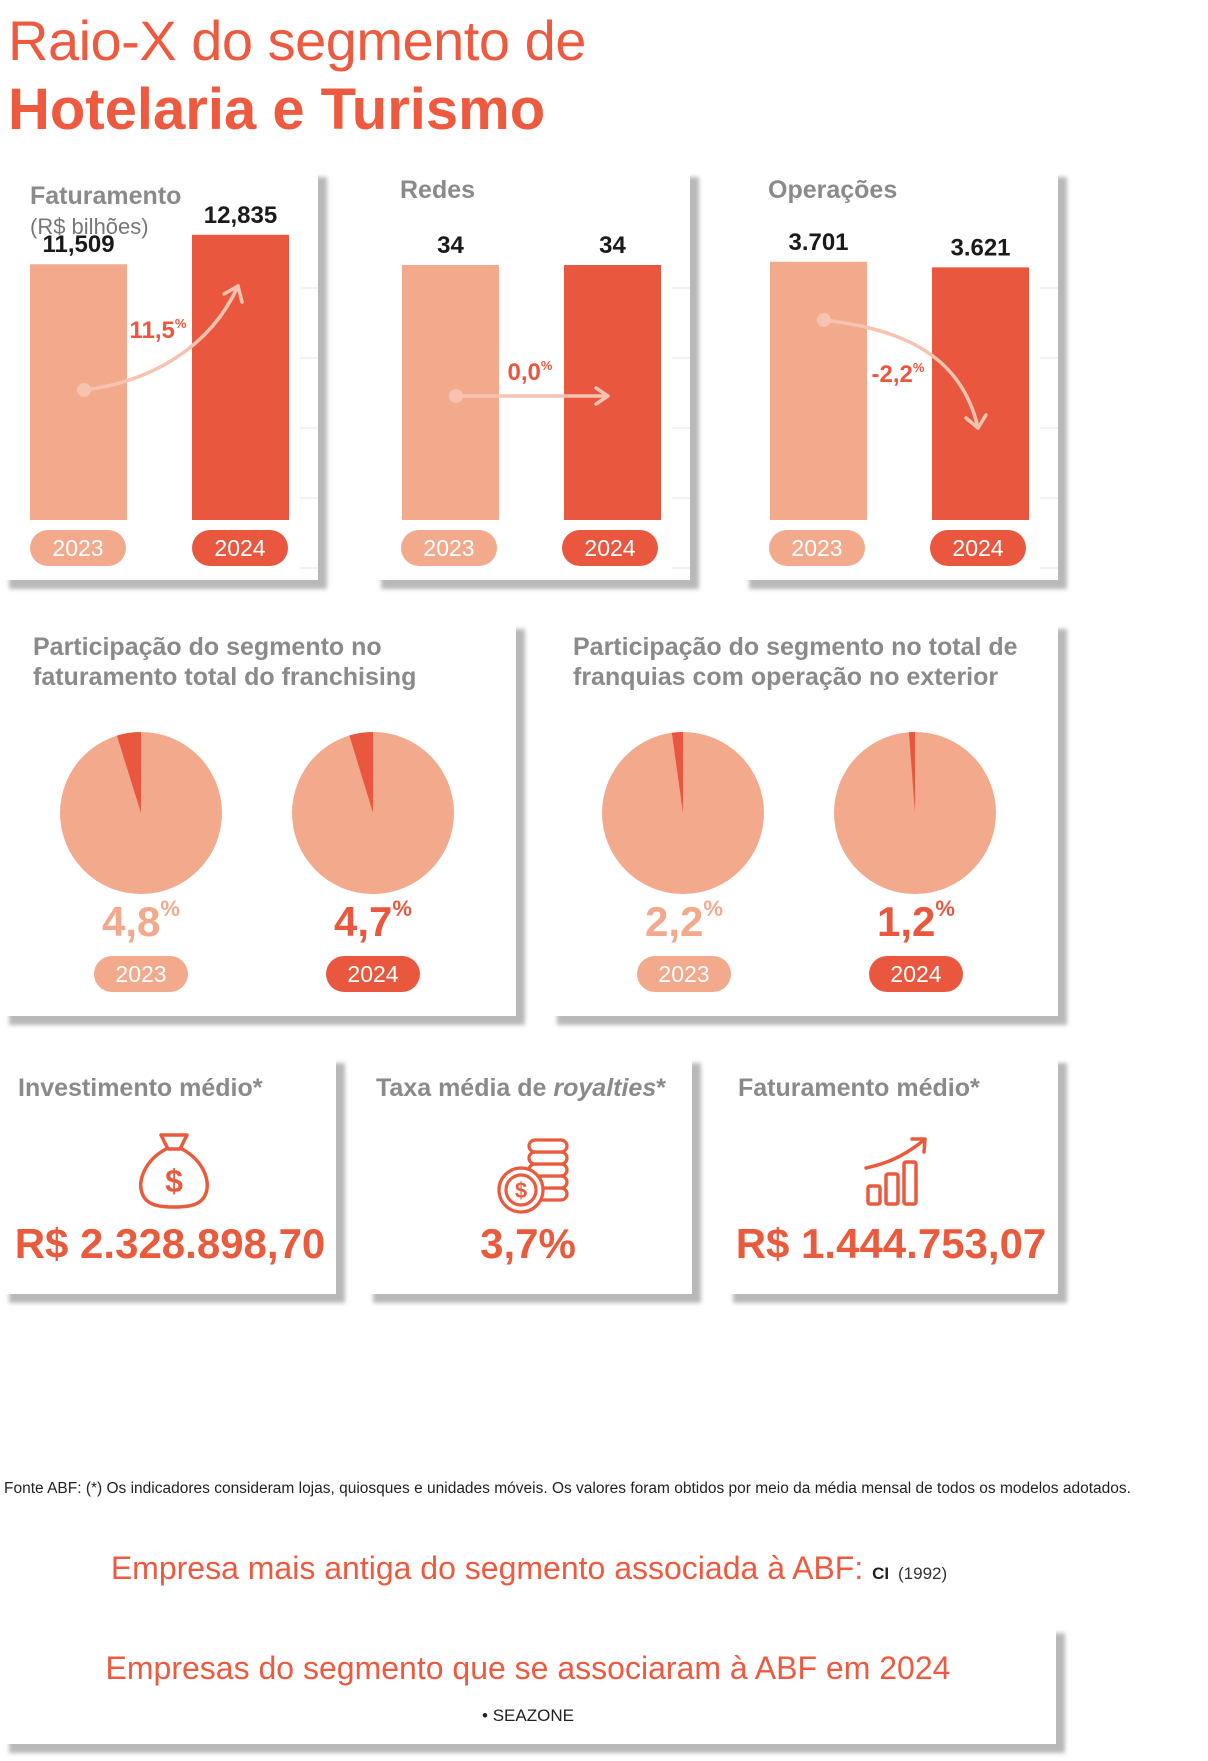 The image size is (1208, 1761). Describe the element at coordinates (916, 920) in the screenshot. I see `pie-value-2024: 1,2%` at that location.